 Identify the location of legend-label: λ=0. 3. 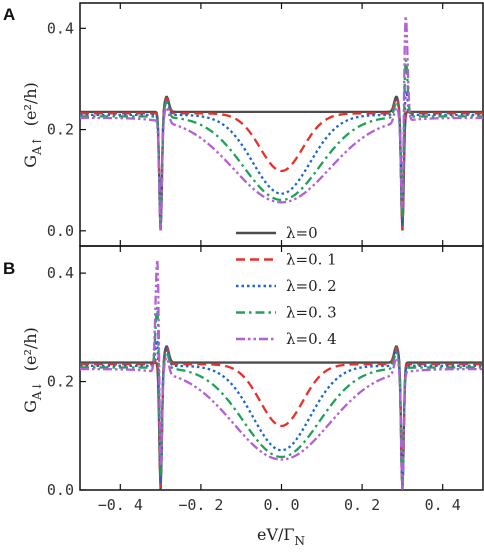
(311, 313).